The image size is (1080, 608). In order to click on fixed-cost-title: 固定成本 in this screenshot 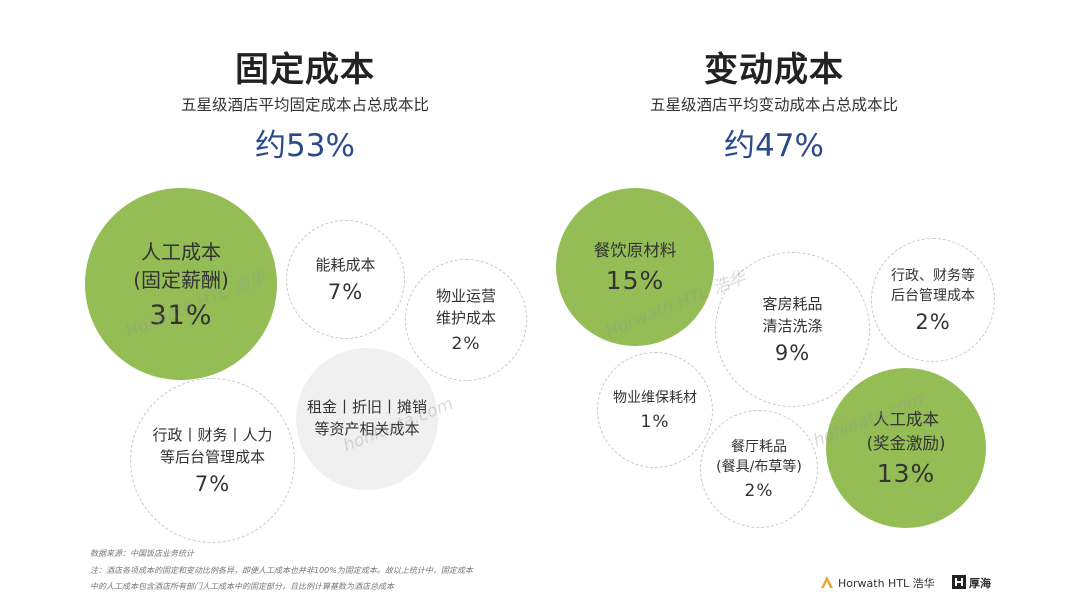, I will do `click(305, 70)`.